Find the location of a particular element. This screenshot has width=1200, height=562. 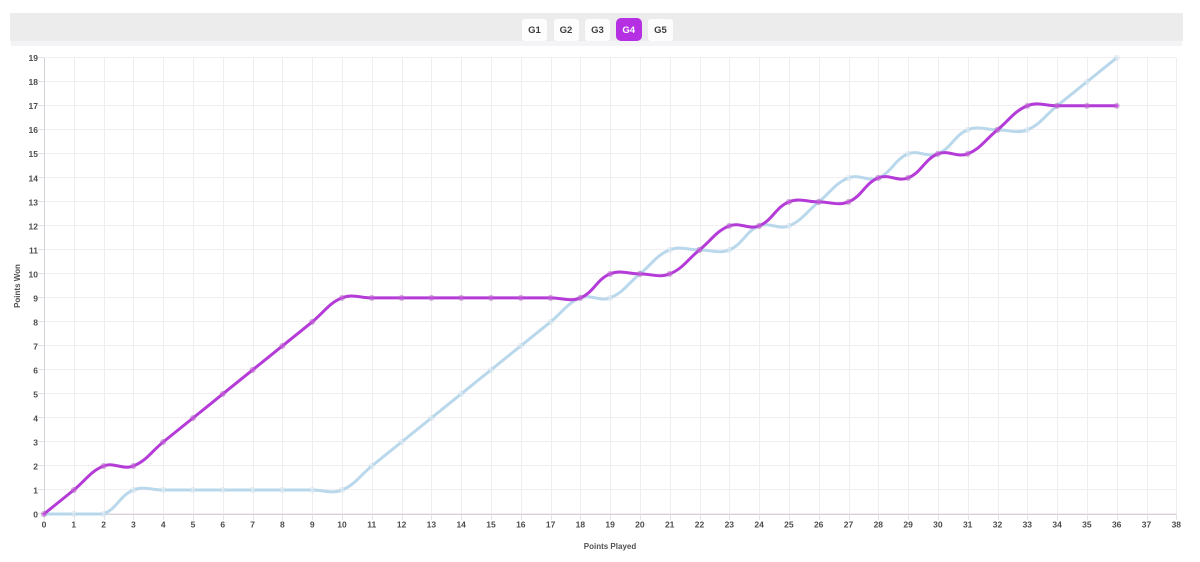

svg-text: 31 is located at coordinates (968, 525).